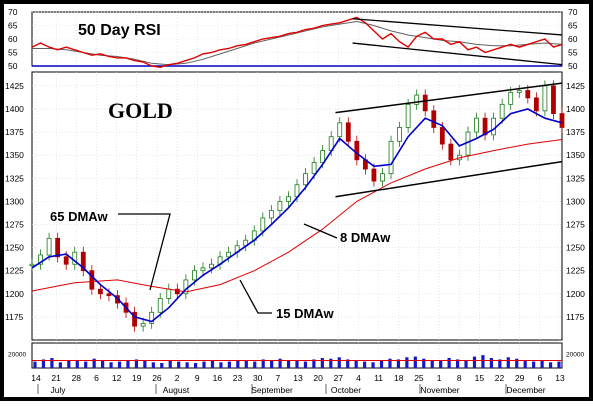 The width and height of the screenshot is (593, 406). Describe the element at coordinates (399, 378) in the screenshot. I see `x-tick-label: 18` at that location.